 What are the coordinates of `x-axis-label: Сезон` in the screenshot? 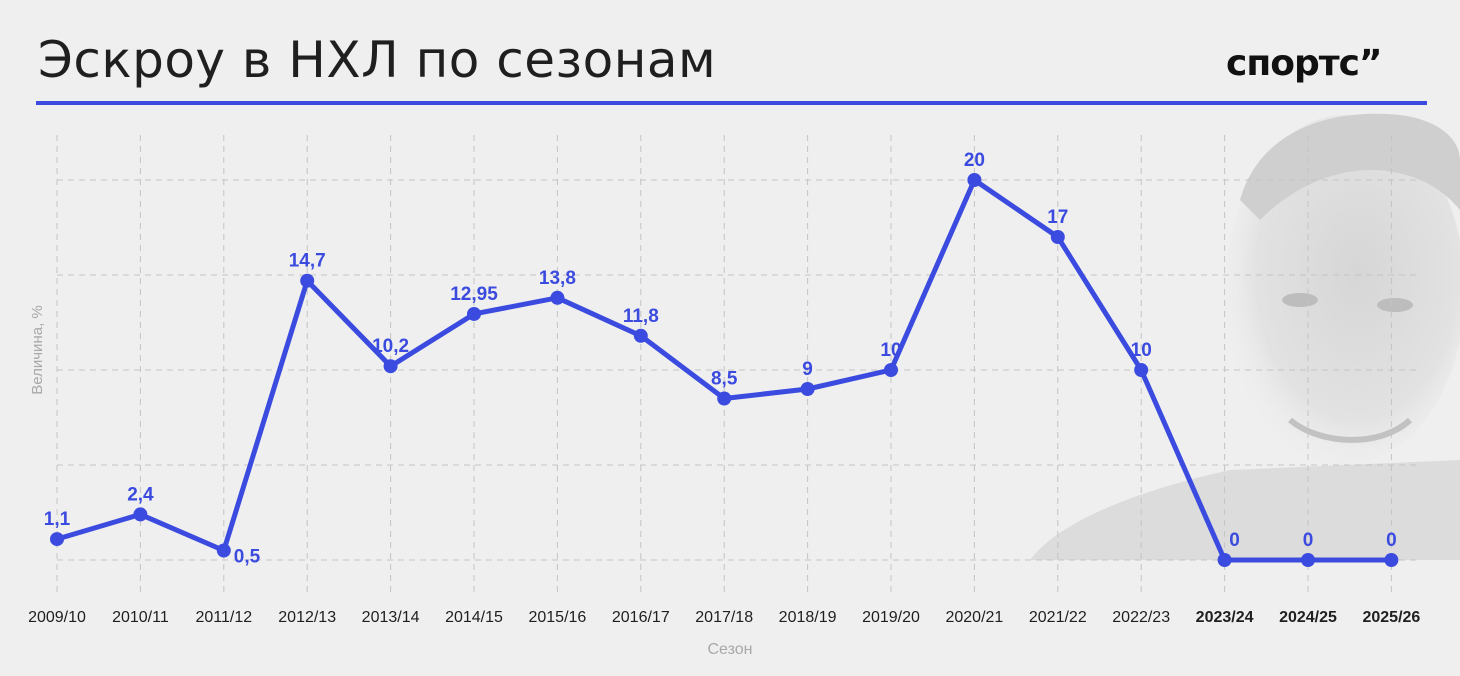 It's located at (730, 649).